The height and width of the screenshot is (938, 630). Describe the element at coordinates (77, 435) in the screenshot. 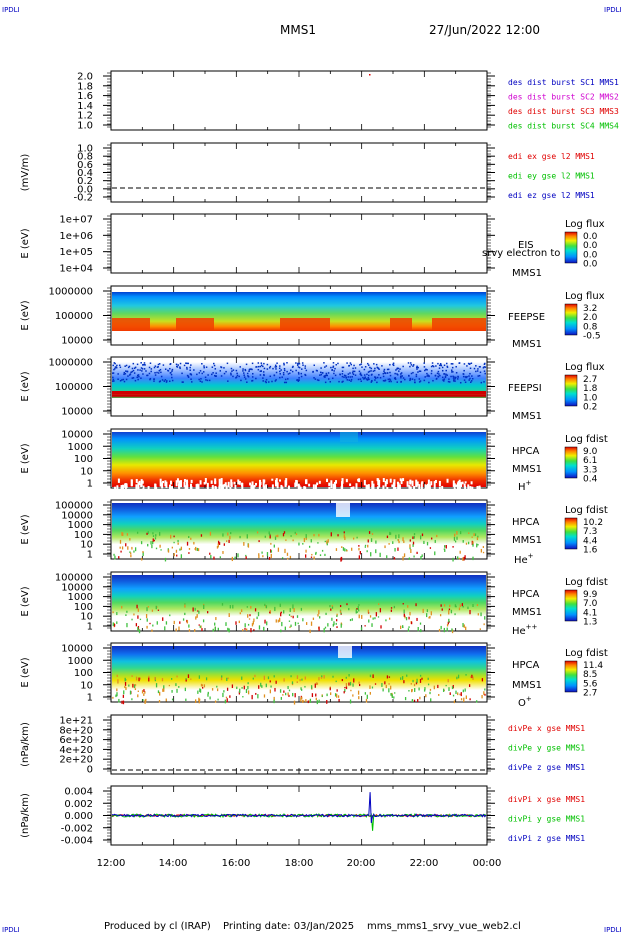

I see `y-tick-label: 10000` at that location.